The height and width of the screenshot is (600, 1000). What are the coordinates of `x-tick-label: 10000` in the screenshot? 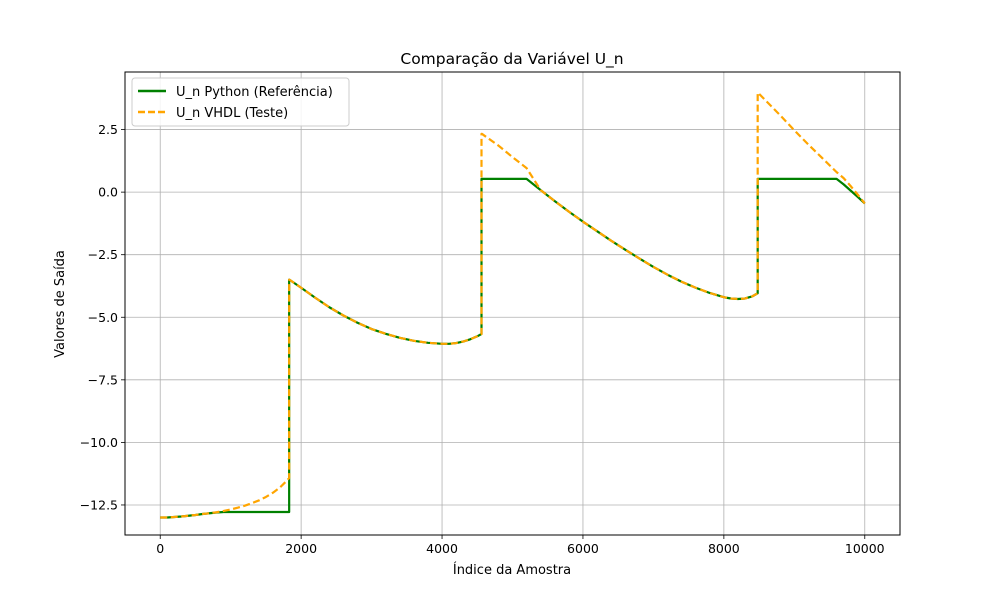 It's located at (865, 548).